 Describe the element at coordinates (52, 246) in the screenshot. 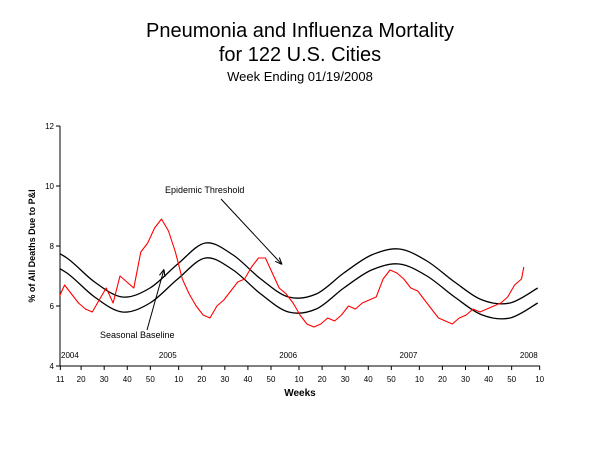

I see `y-tick-label: 8` at that location.